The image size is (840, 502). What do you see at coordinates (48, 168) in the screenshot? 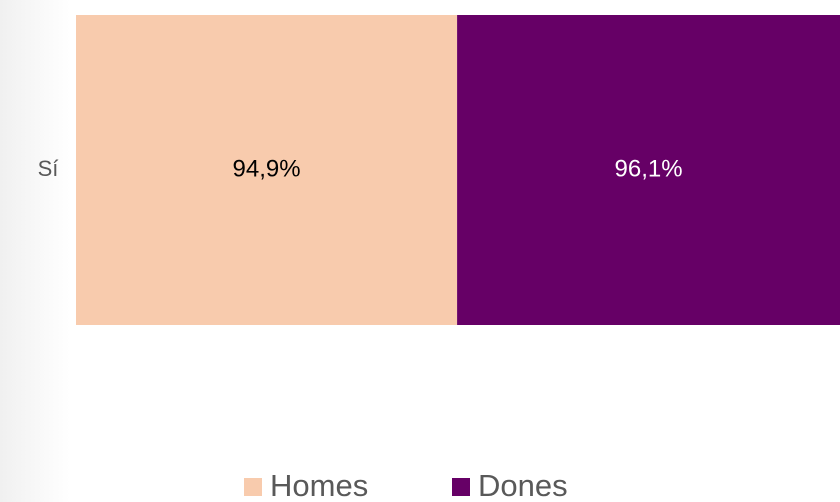
I see `y-tick-label: Sí` at bounding box center [48, 168].